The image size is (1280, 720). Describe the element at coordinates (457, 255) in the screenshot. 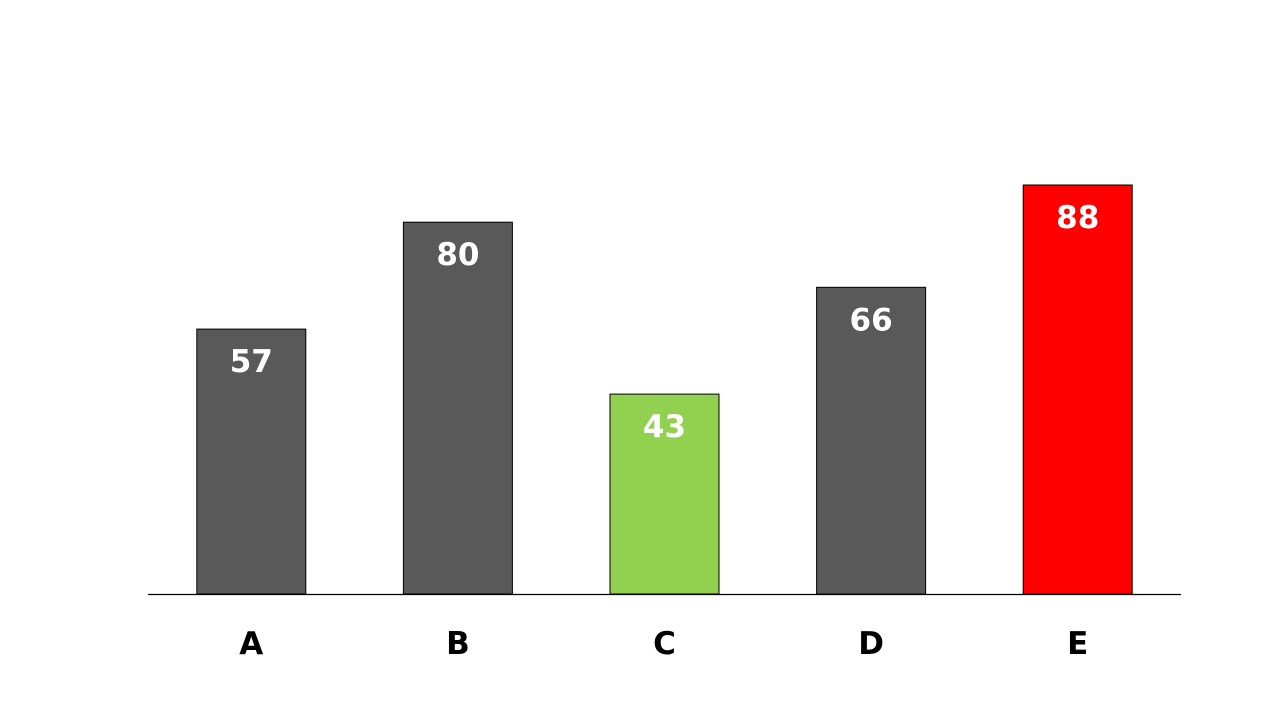

I see `data-label-b: 80` at that location.